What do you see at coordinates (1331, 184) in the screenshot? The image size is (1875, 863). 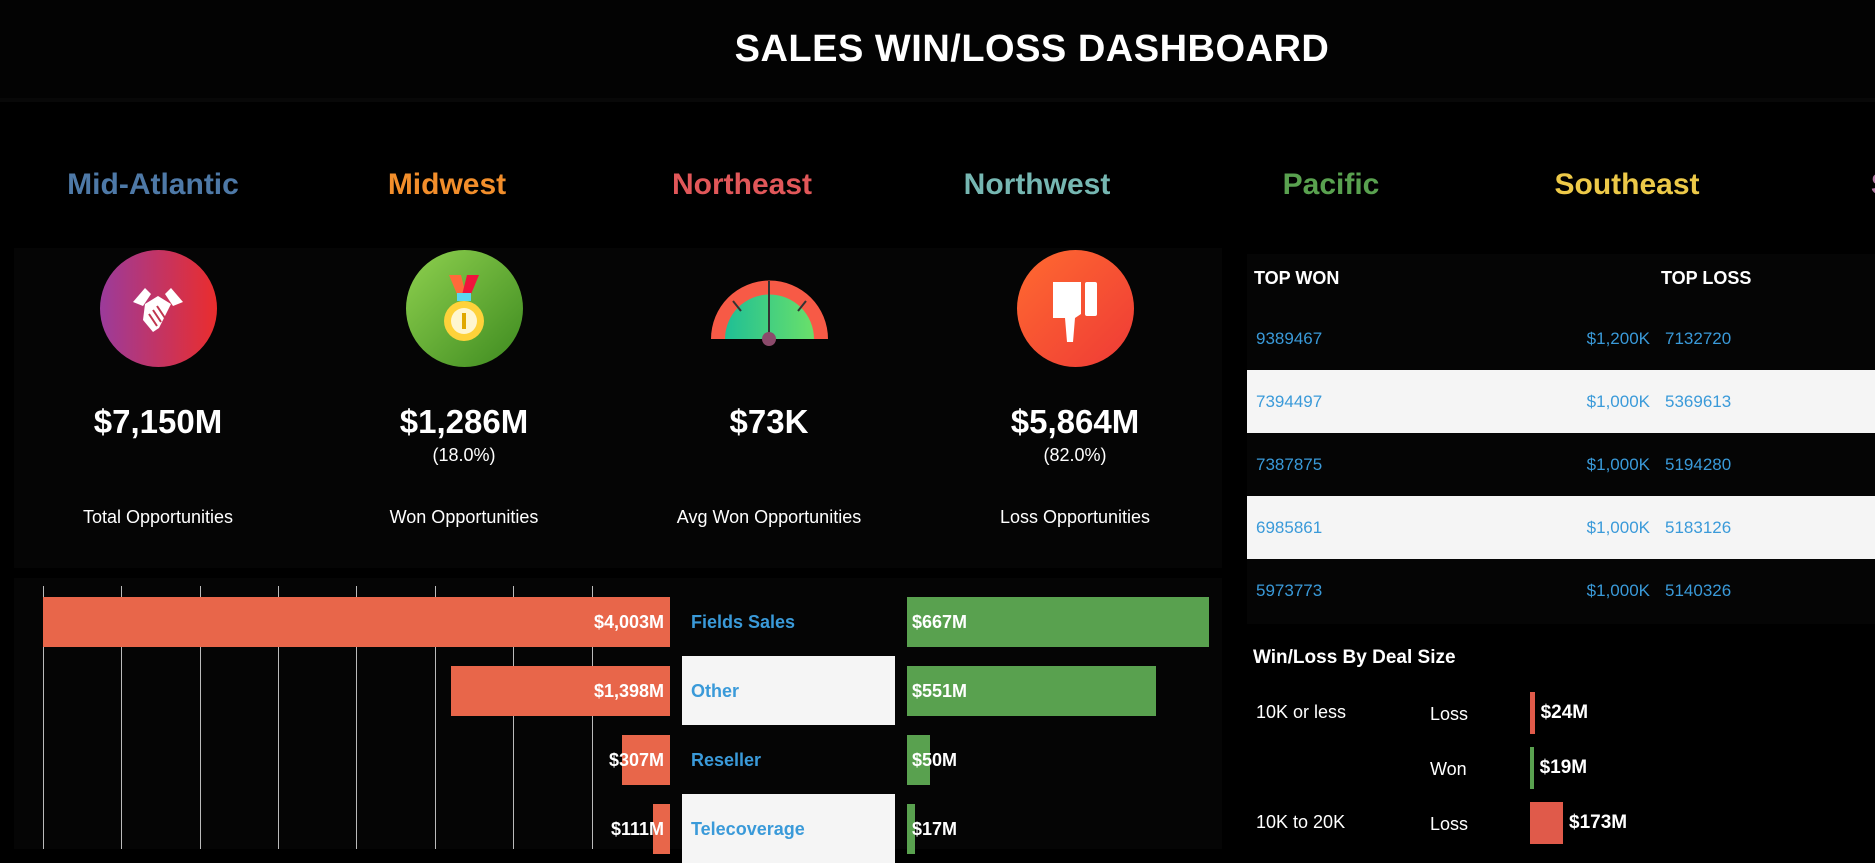 I see `region-filter-pacific: Pacific` at bounding box center [1331, 184].